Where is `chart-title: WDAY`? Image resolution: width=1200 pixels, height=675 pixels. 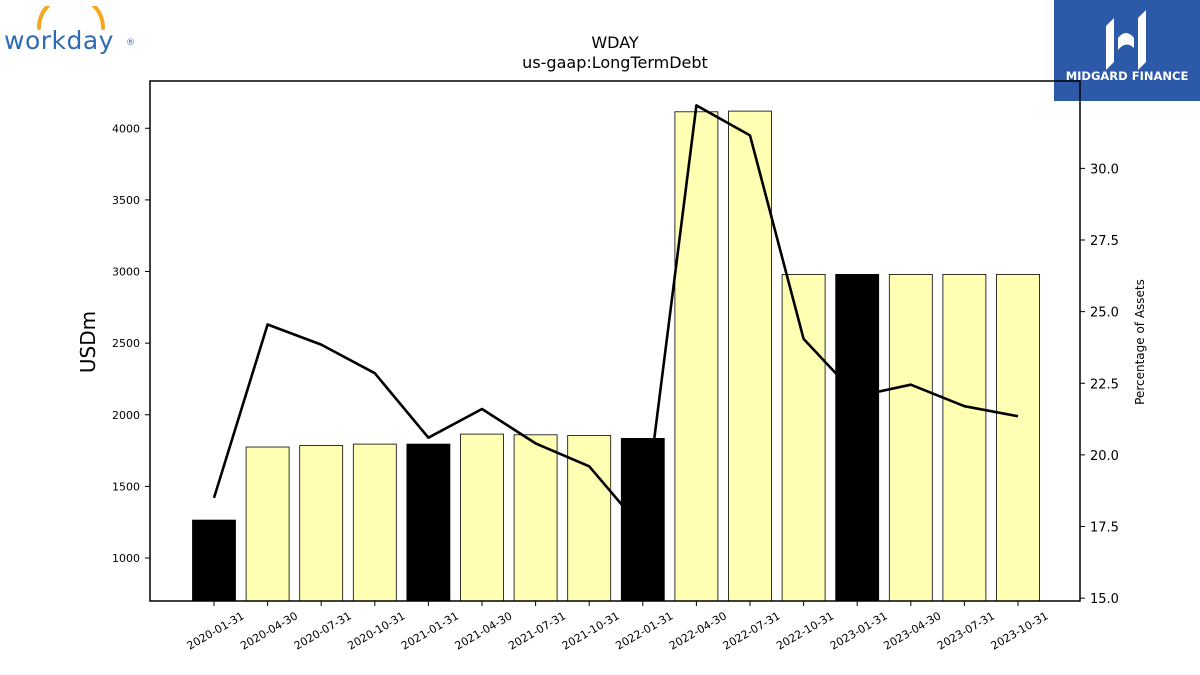 chart-title: WDAY is located at coordinates (615, 42).